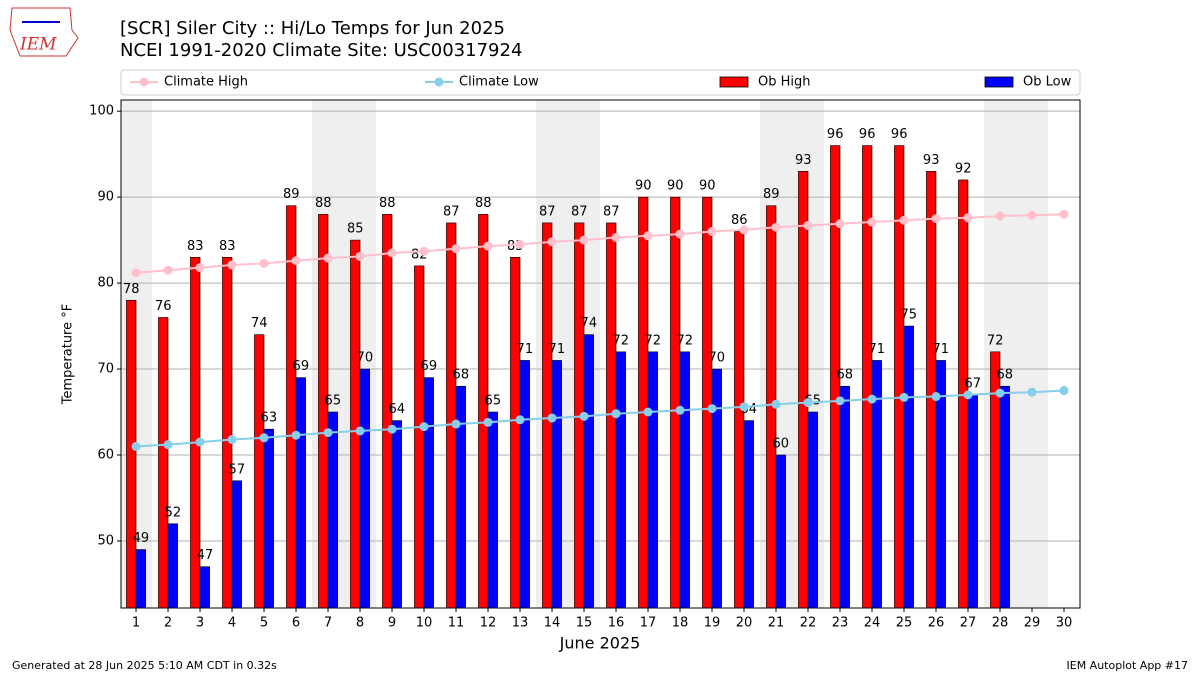  What do you see at coordinates (909, 315) in the screenshot?
I see `value-label: 75` at bounding box center [909, 315].